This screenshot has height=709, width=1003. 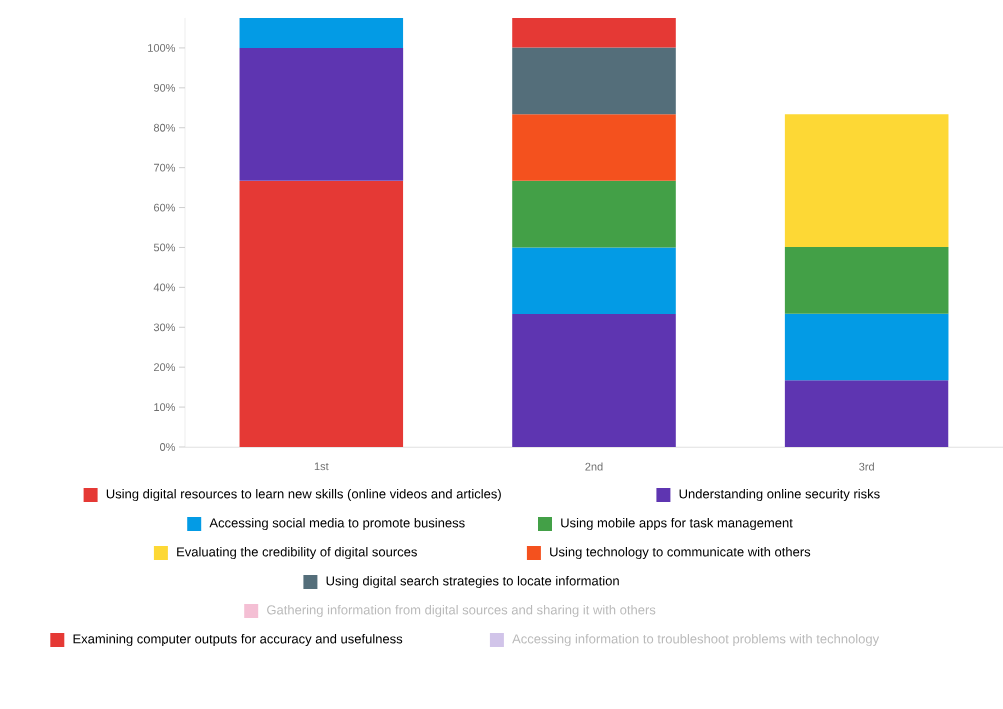 I want to click on y-tick-label: 50%, so click(x=164, y=247).